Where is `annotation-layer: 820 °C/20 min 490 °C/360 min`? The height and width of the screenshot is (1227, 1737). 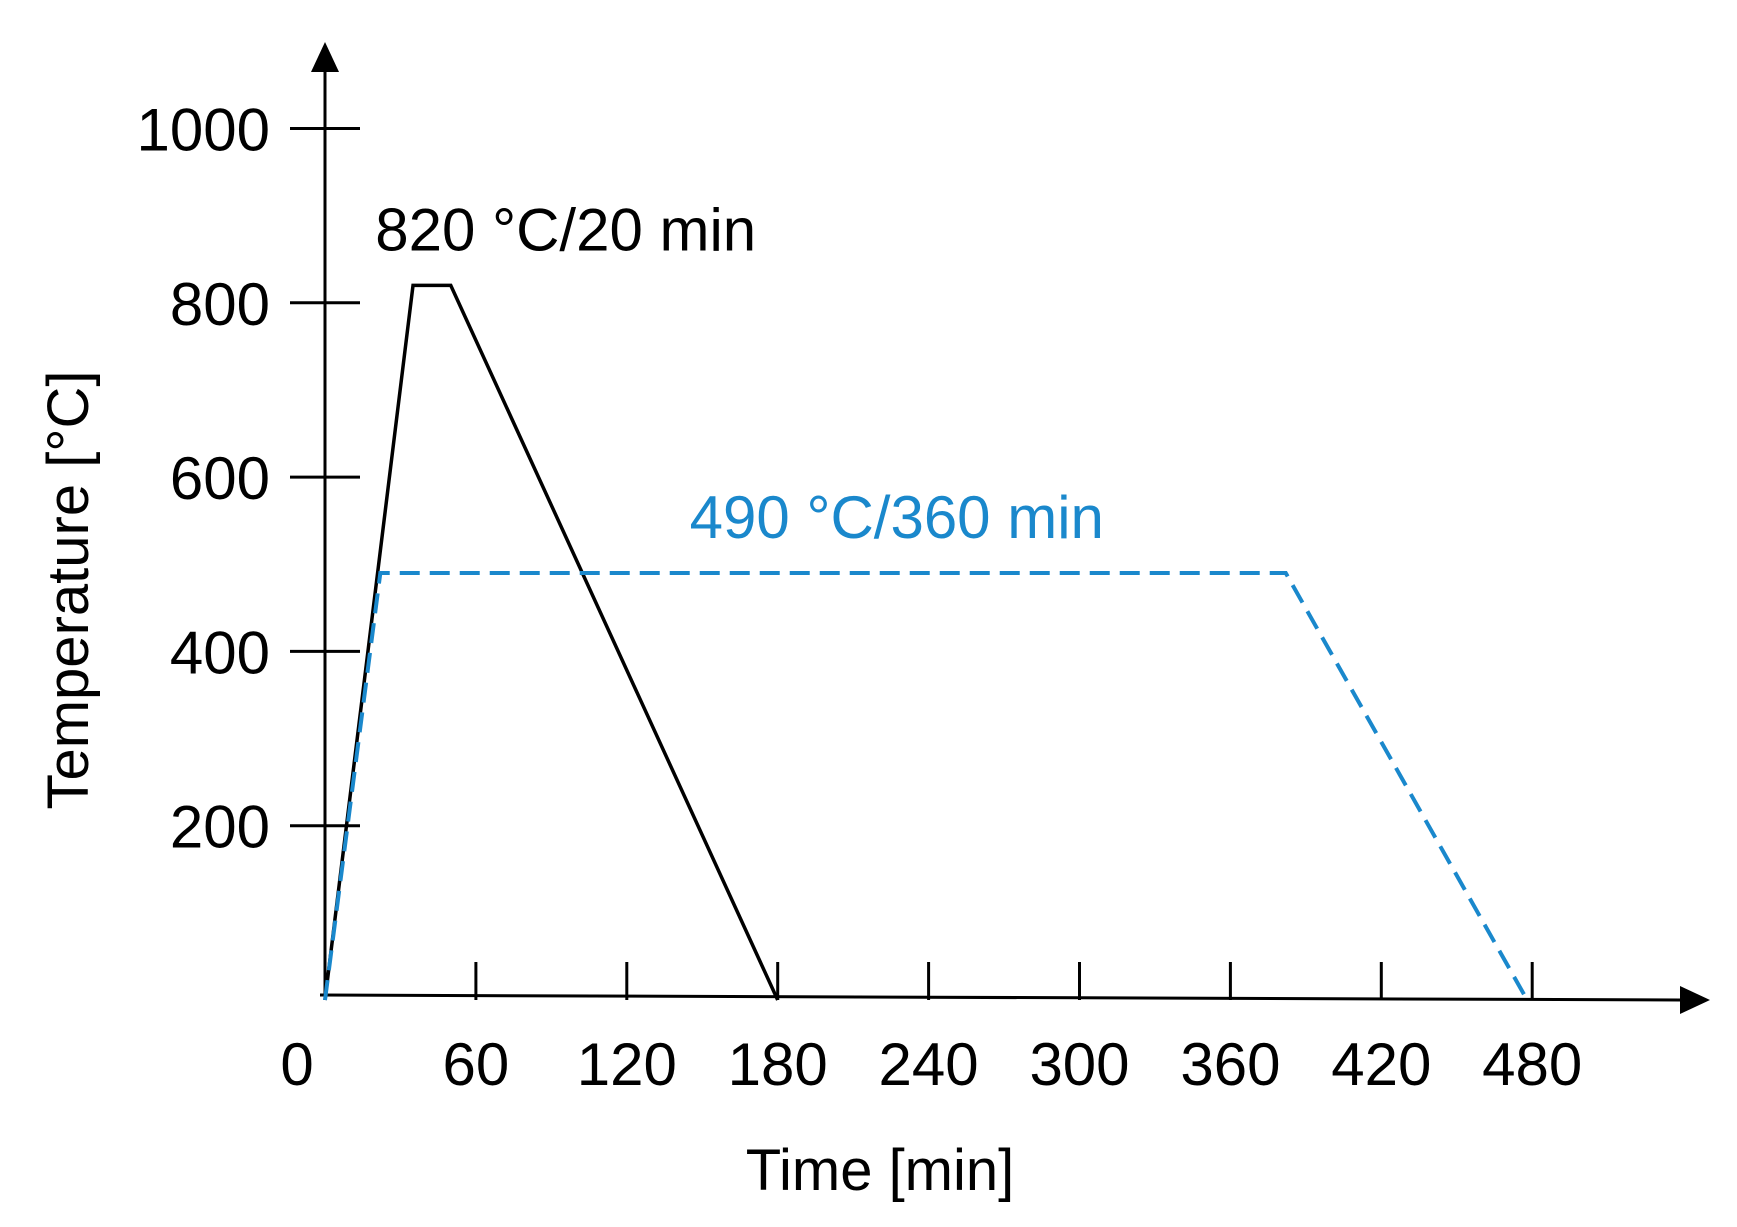
annotation-layer: 820 °C/20 min 490 °C/360 min is located at coordinates (739, 374).